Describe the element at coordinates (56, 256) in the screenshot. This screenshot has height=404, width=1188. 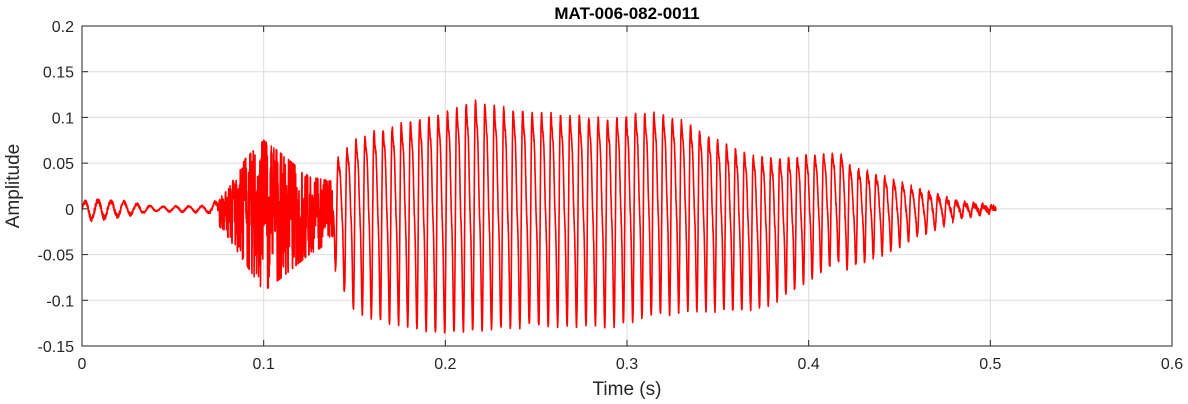
I see `y-tick-label: -0.05` at that location.